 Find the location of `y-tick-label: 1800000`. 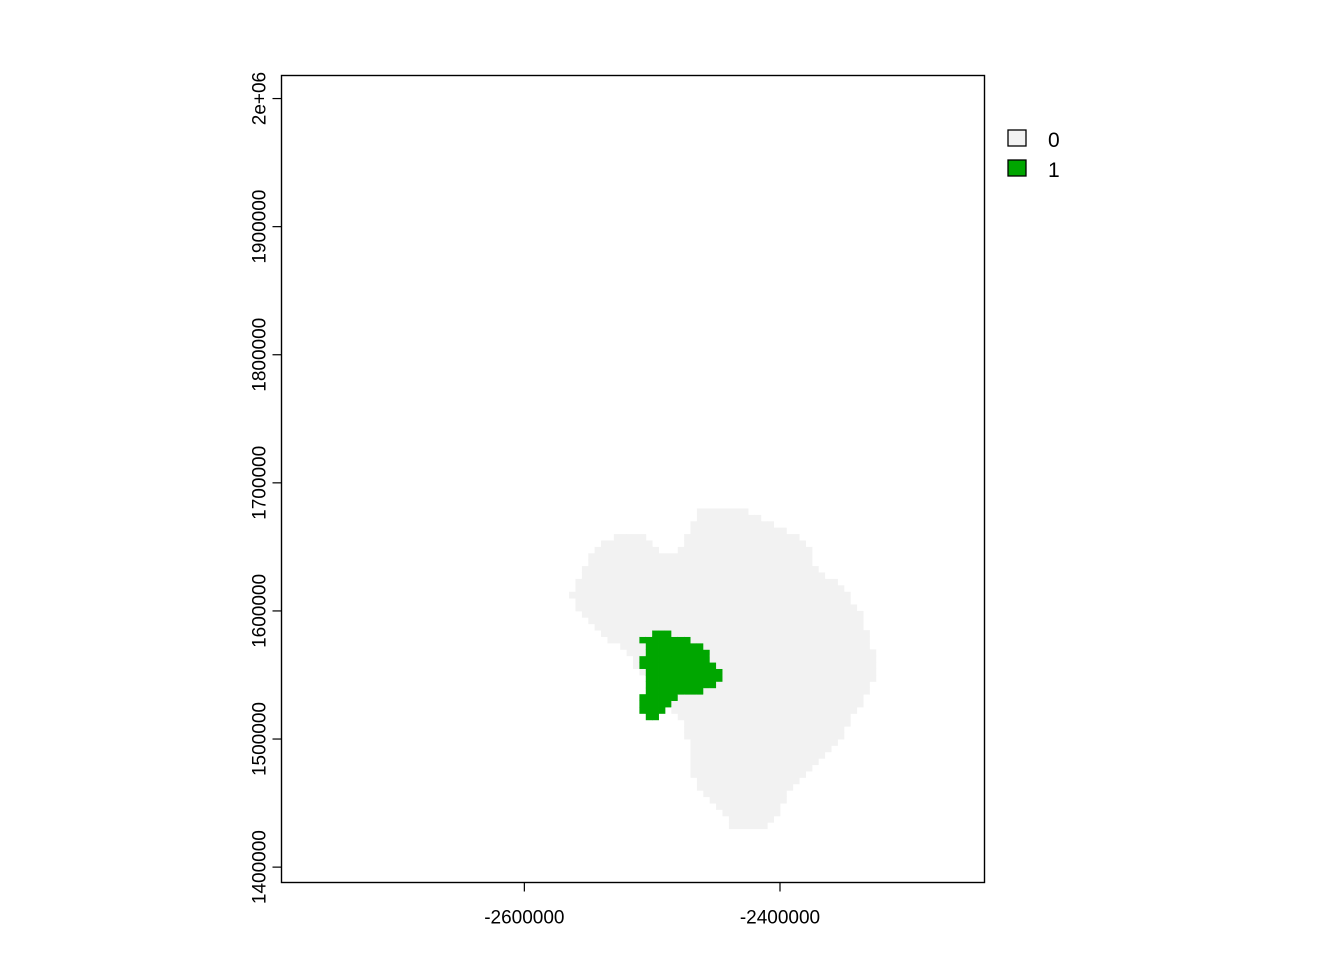

y-tick-label: 1800000 is located at coordinates (260, 355).